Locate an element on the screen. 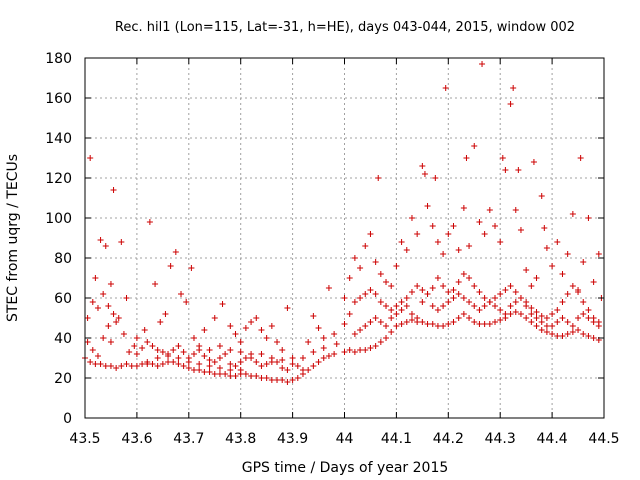  x-tick-label: 44 is located at coordinates (345, 439).